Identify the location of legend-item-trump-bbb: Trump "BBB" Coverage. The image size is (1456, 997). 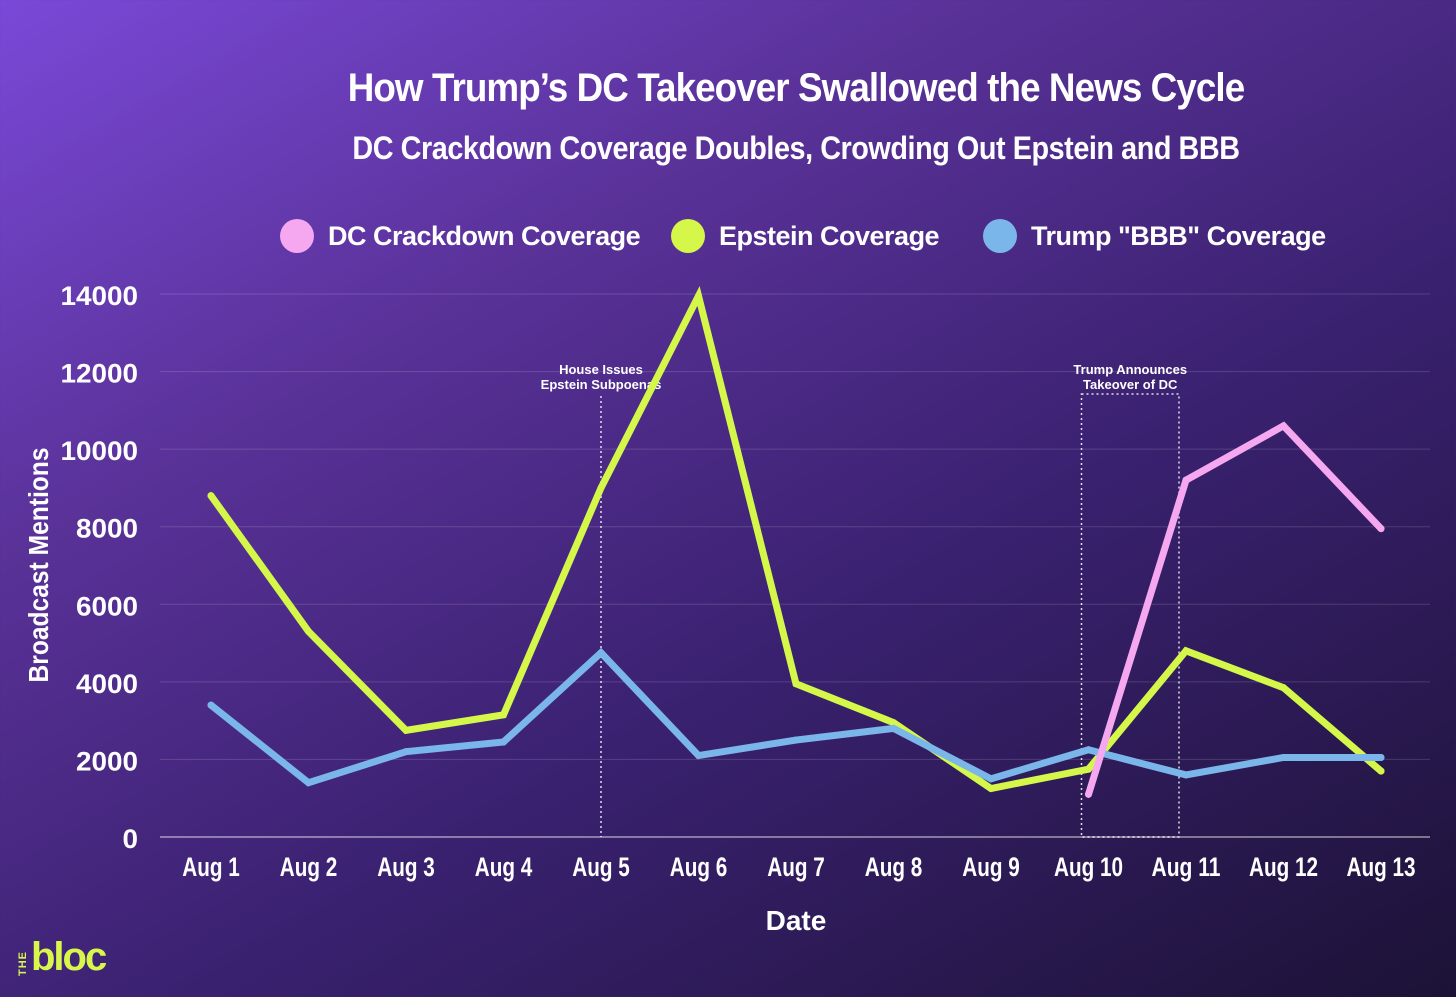
(1154, 236).